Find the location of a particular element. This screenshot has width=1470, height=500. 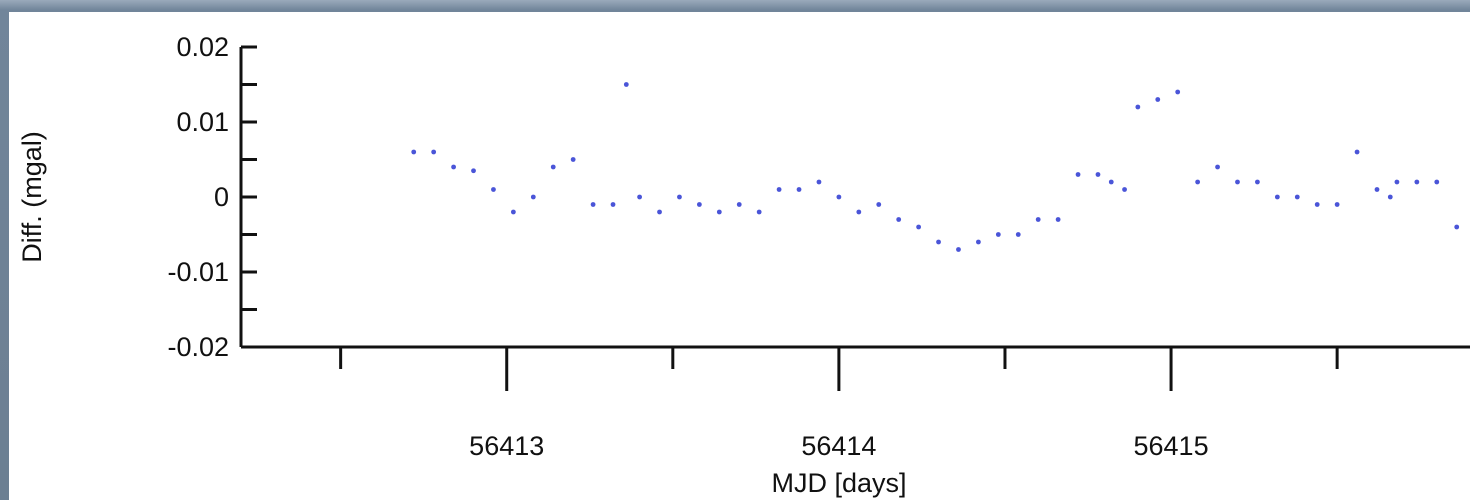

y-tick-label: 0.01 is located at coordinates (202, 122).